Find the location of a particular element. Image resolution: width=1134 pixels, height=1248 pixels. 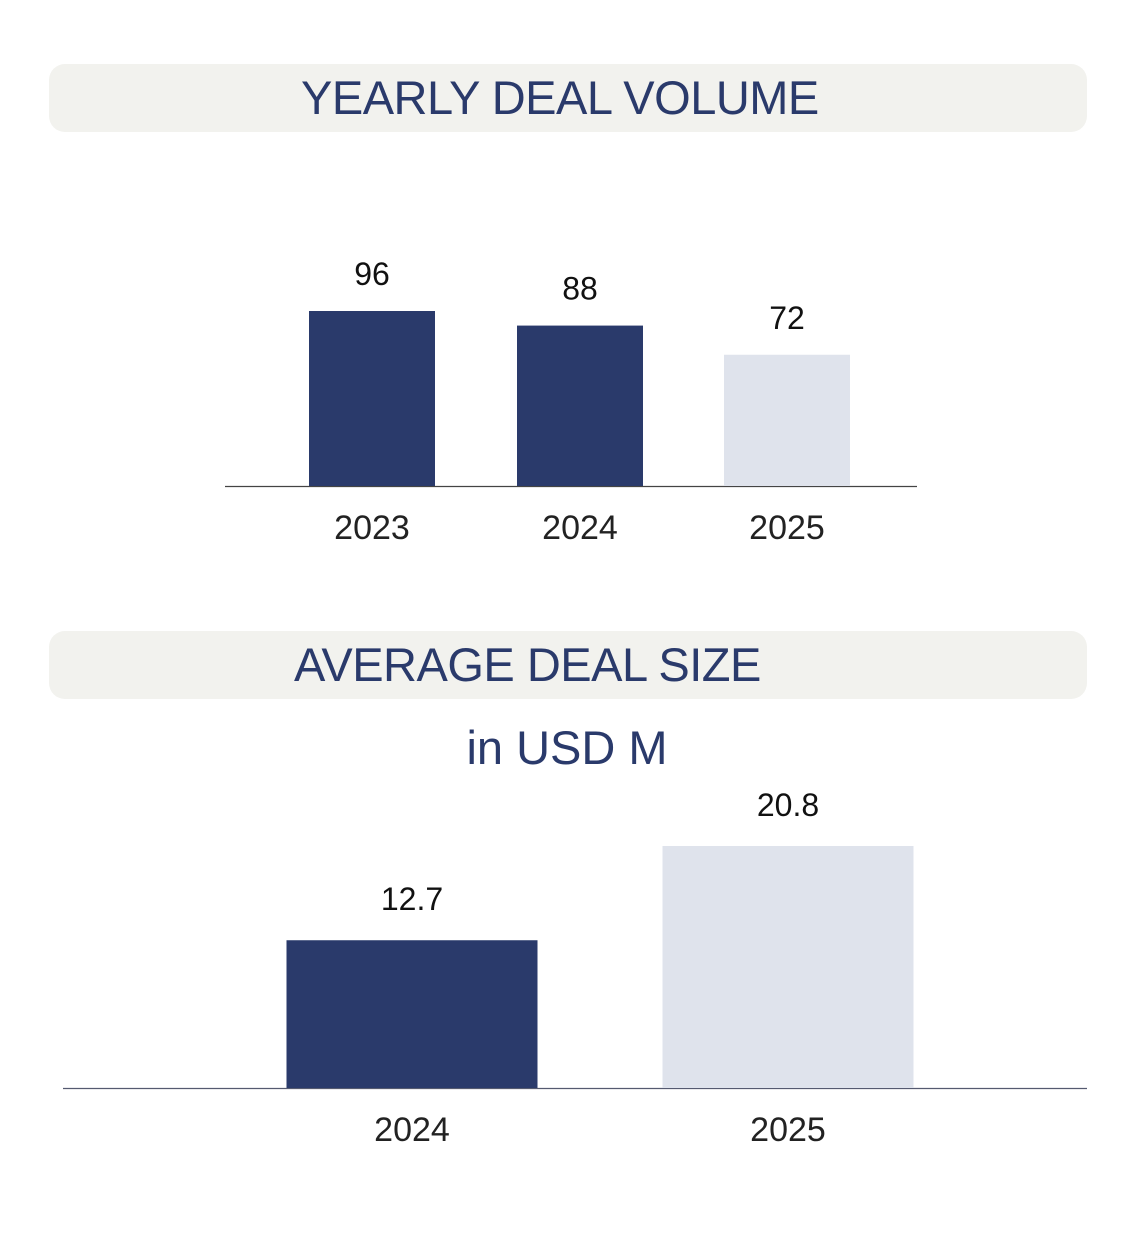

chart1-title: YEARLY DEAL VOLUME is located at coordinates (560, 97).